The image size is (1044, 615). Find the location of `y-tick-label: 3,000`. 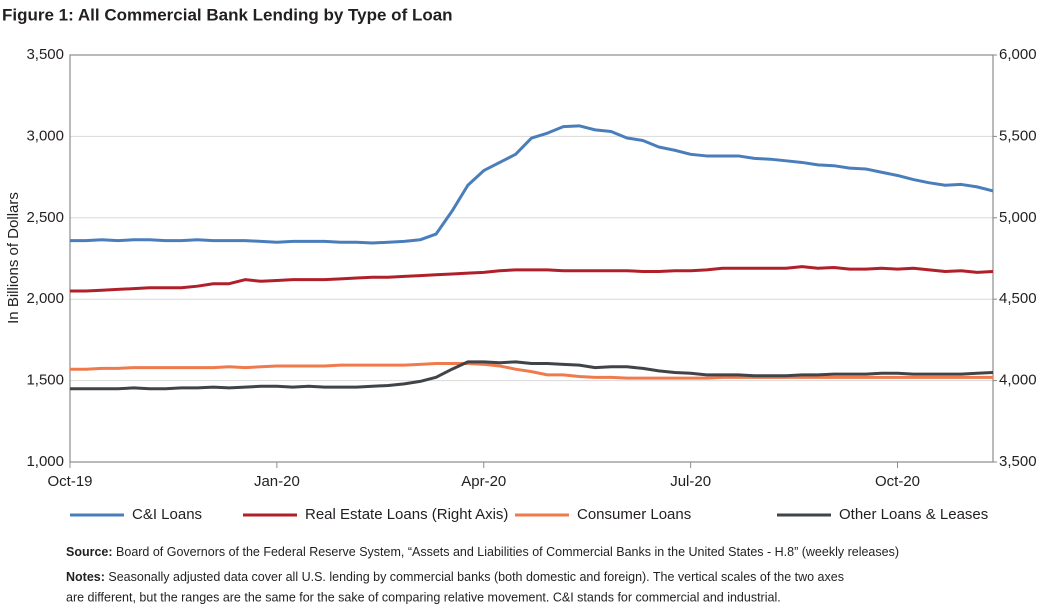

y-tick-label: 3,000 is located at coordinates (45, 135).